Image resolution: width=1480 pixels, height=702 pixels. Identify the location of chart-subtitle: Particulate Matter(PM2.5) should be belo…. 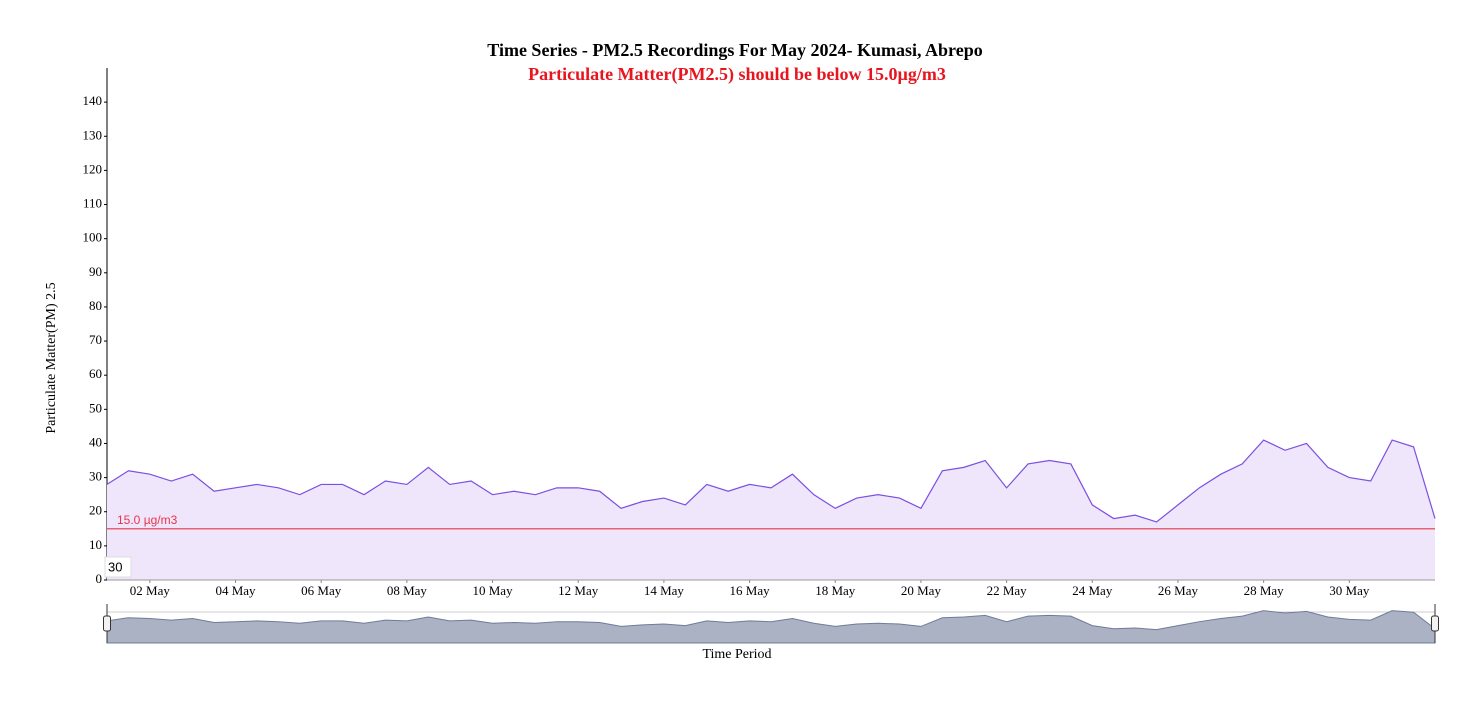
(737, 74).